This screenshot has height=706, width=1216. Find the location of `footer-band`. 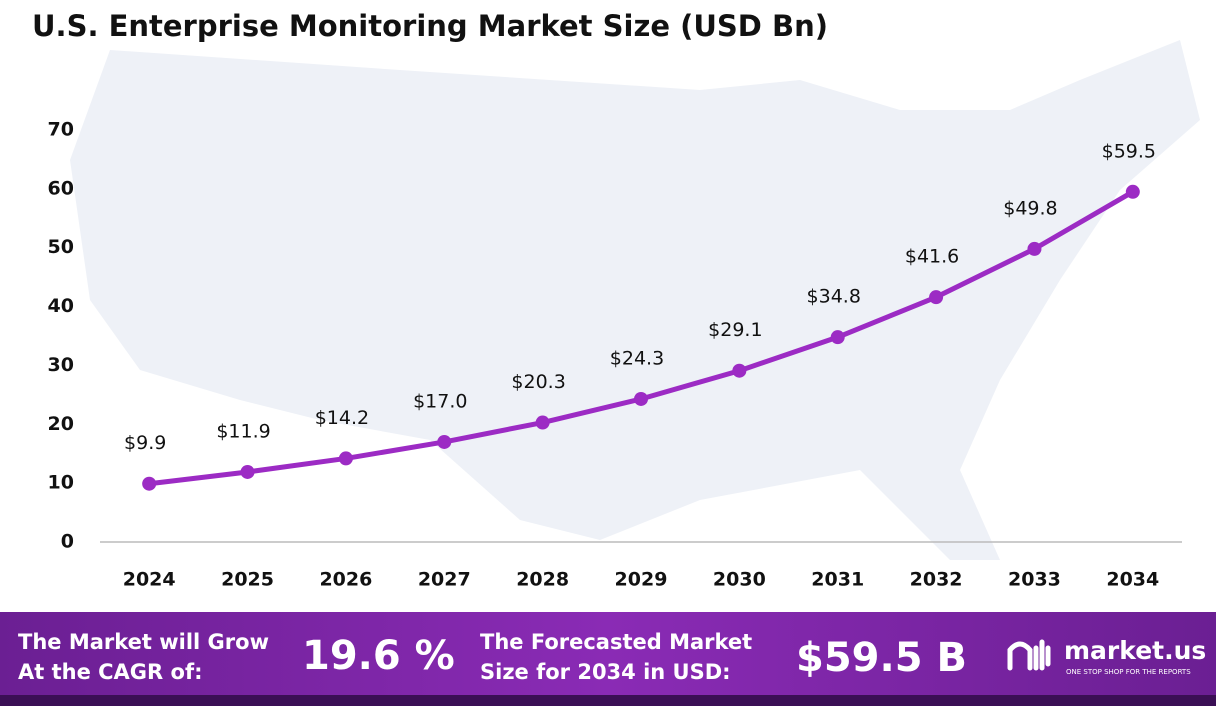

footer-band is located at coordinates (608, 659).